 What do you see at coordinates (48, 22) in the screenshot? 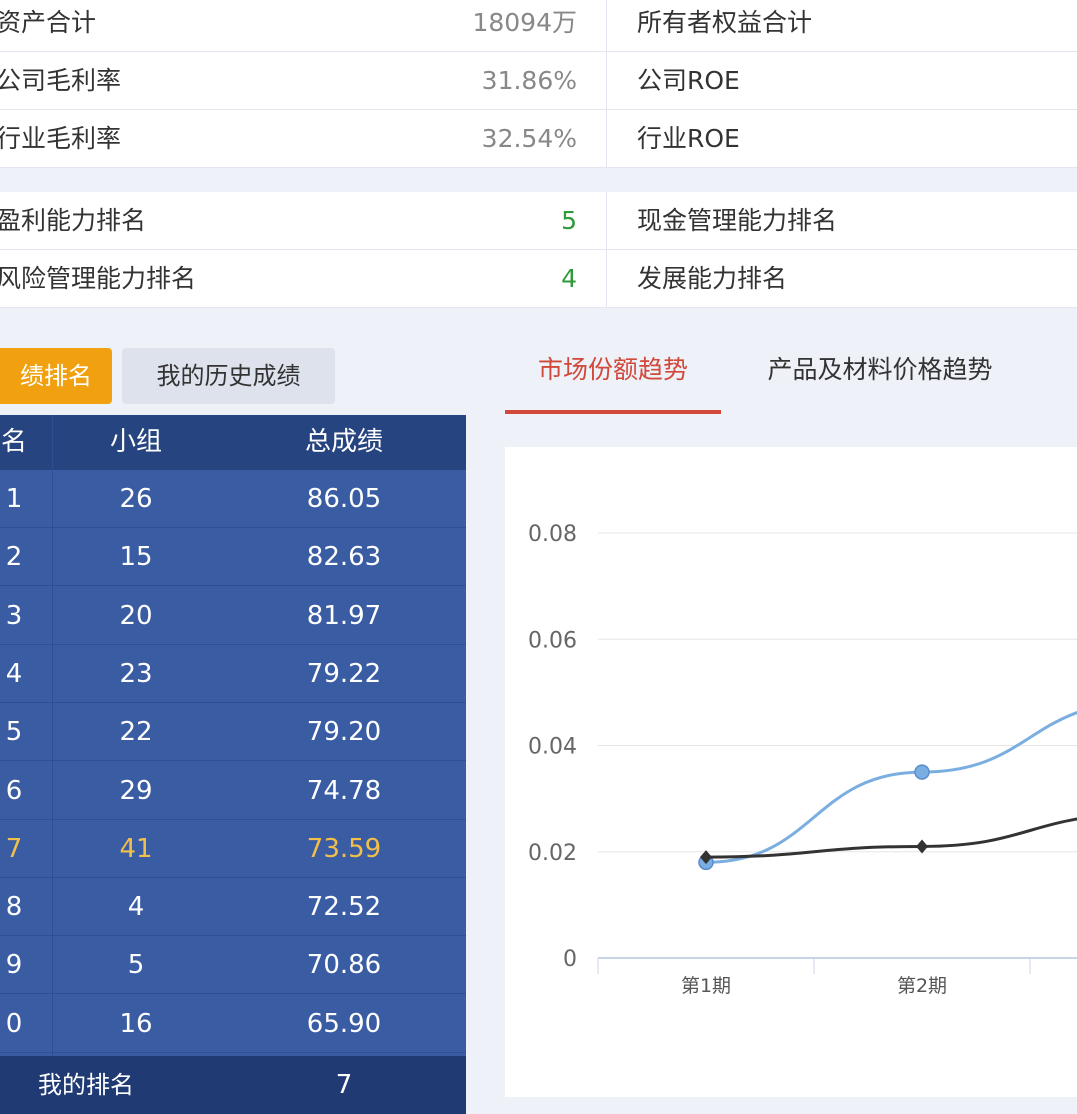
I see `info-label: 资产合计` at bounding box center [48, 22].